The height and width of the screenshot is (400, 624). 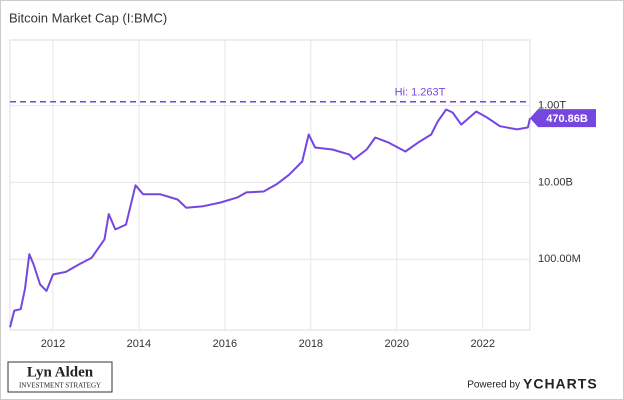 I want to click on last-value-box, so click(x=563, y=118).